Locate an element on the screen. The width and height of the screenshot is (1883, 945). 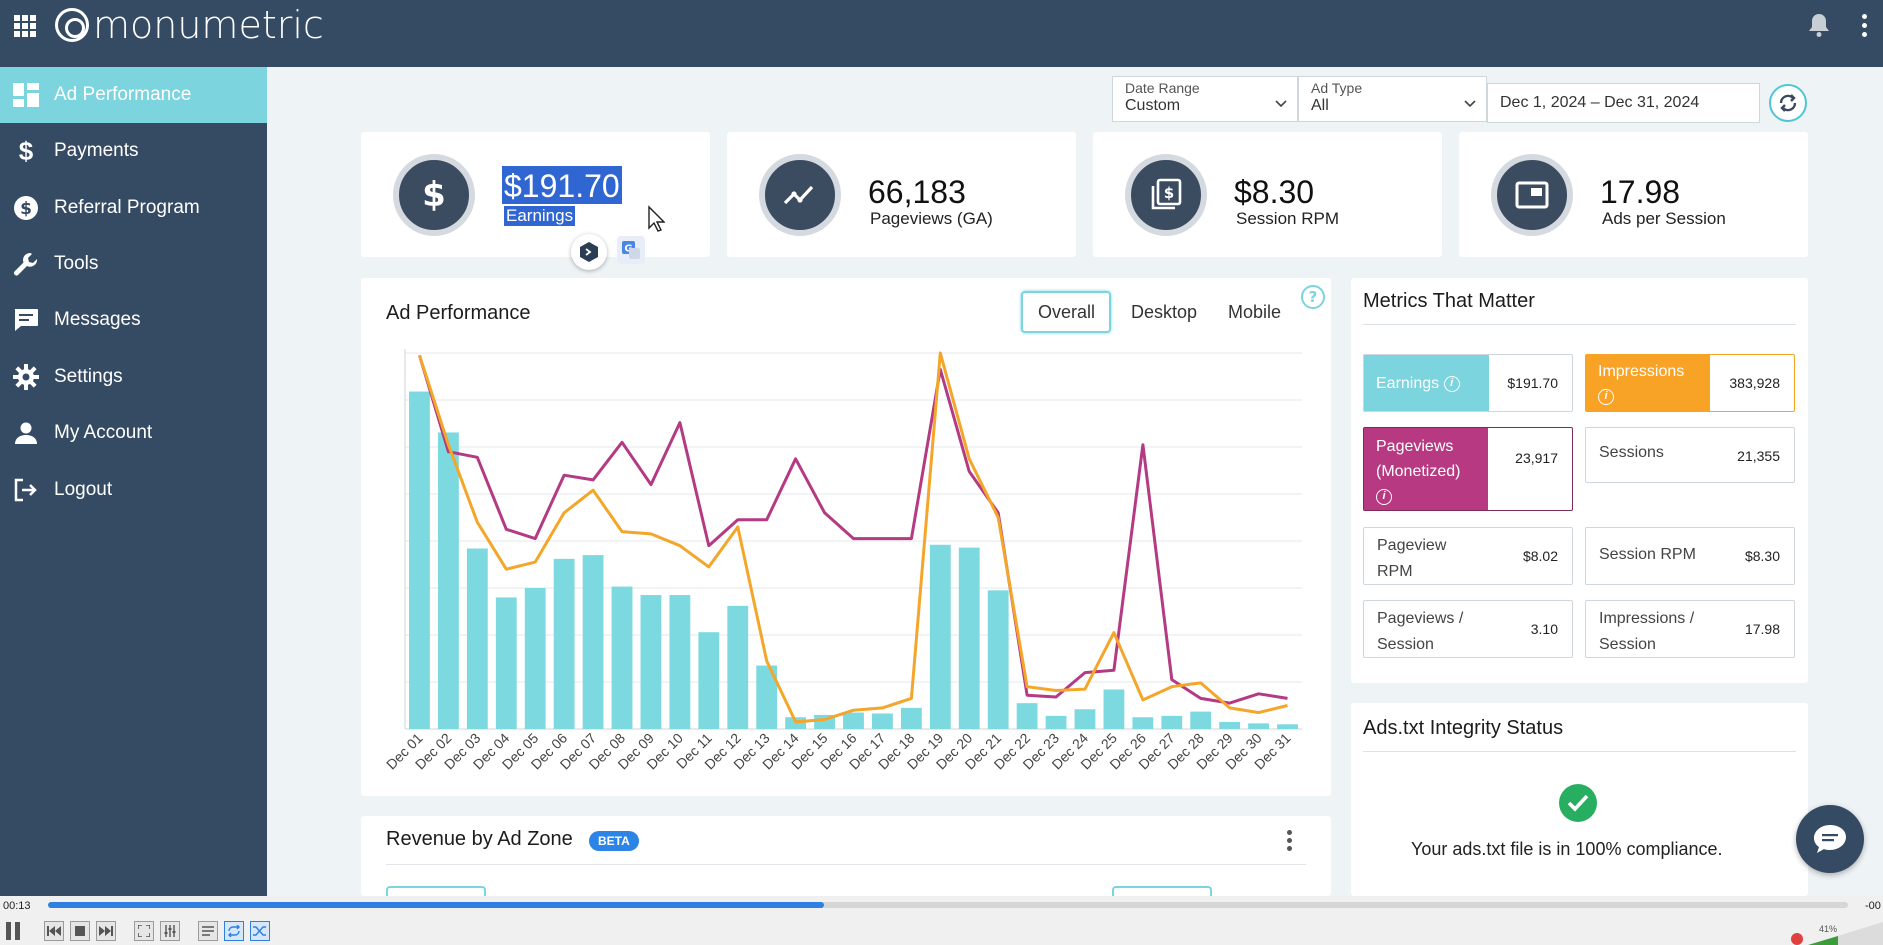
help-icon: ? is located at coordinates (1313, 297).